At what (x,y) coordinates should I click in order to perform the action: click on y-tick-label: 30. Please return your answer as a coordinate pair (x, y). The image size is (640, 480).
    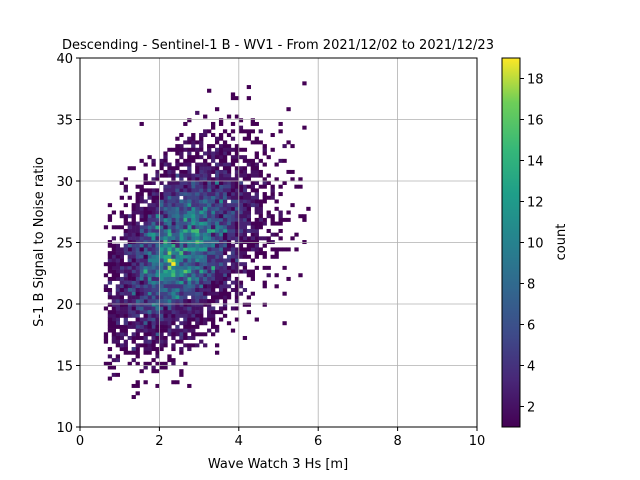
    Looking at the image, I should click on (64, 182).